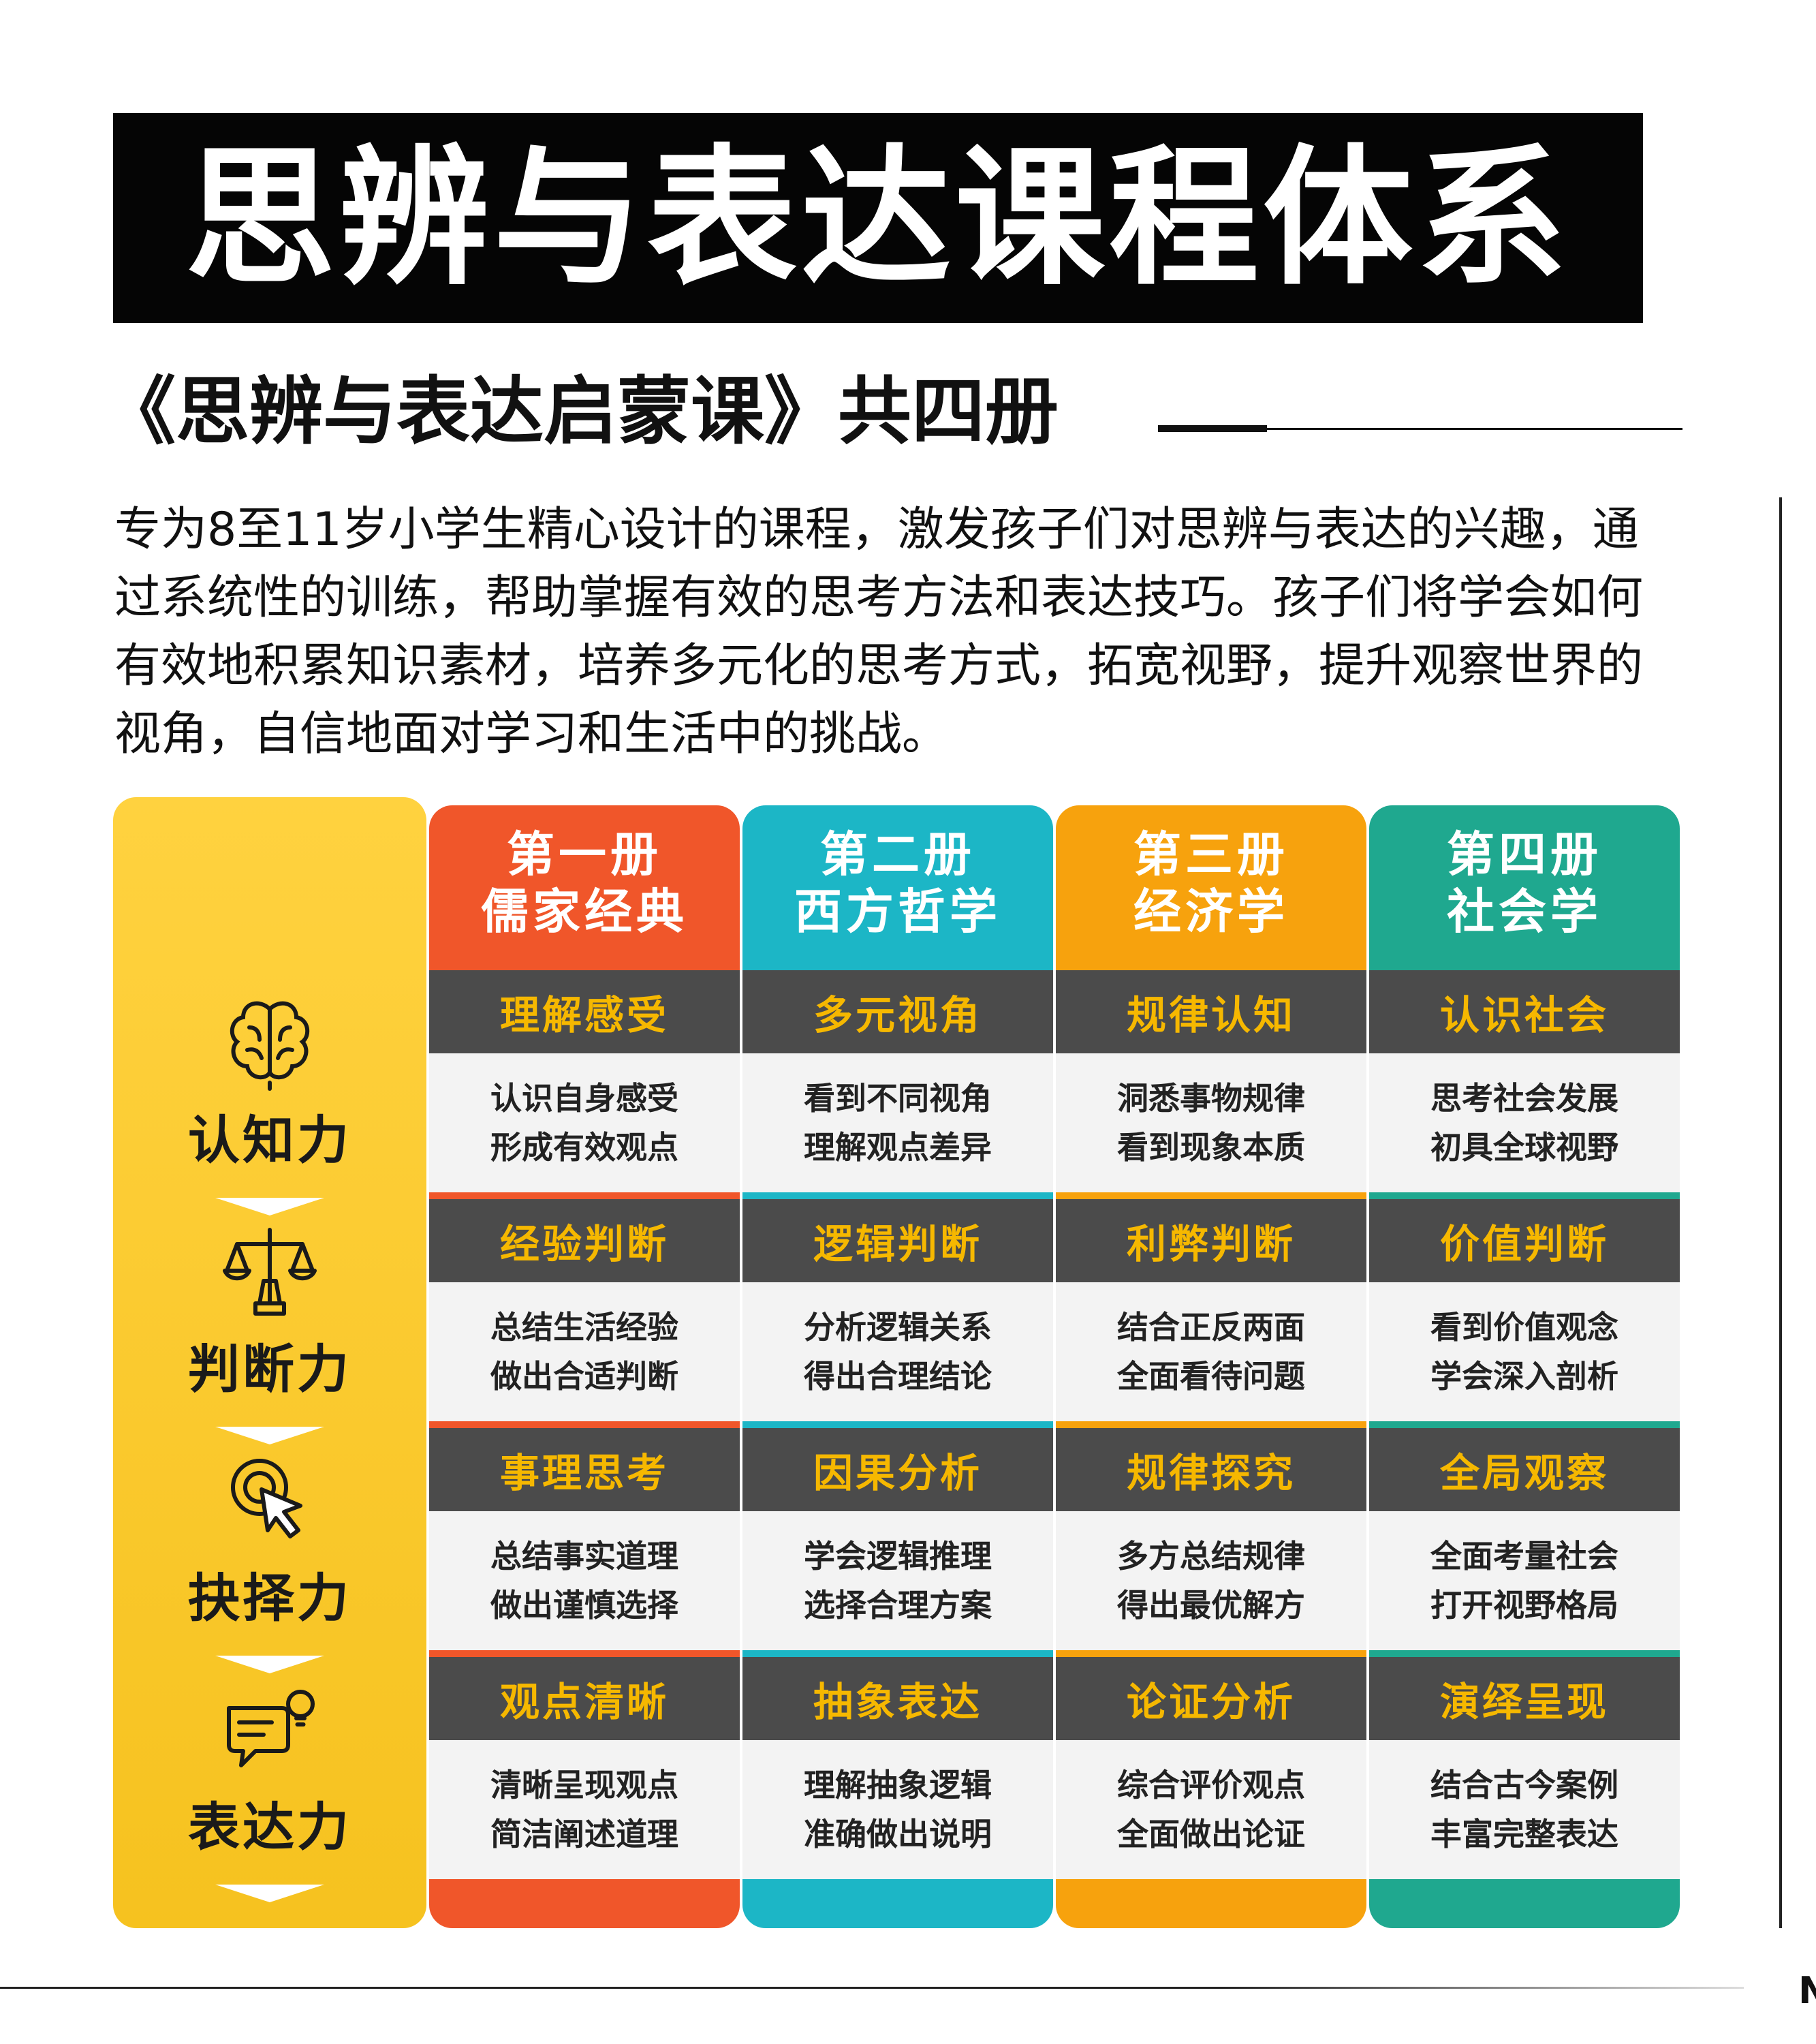  What do you see at coordinates (898, 1698) in the screenshot?
I see `cell-heading: 抽象表达` at bounding box center [898, 1698].